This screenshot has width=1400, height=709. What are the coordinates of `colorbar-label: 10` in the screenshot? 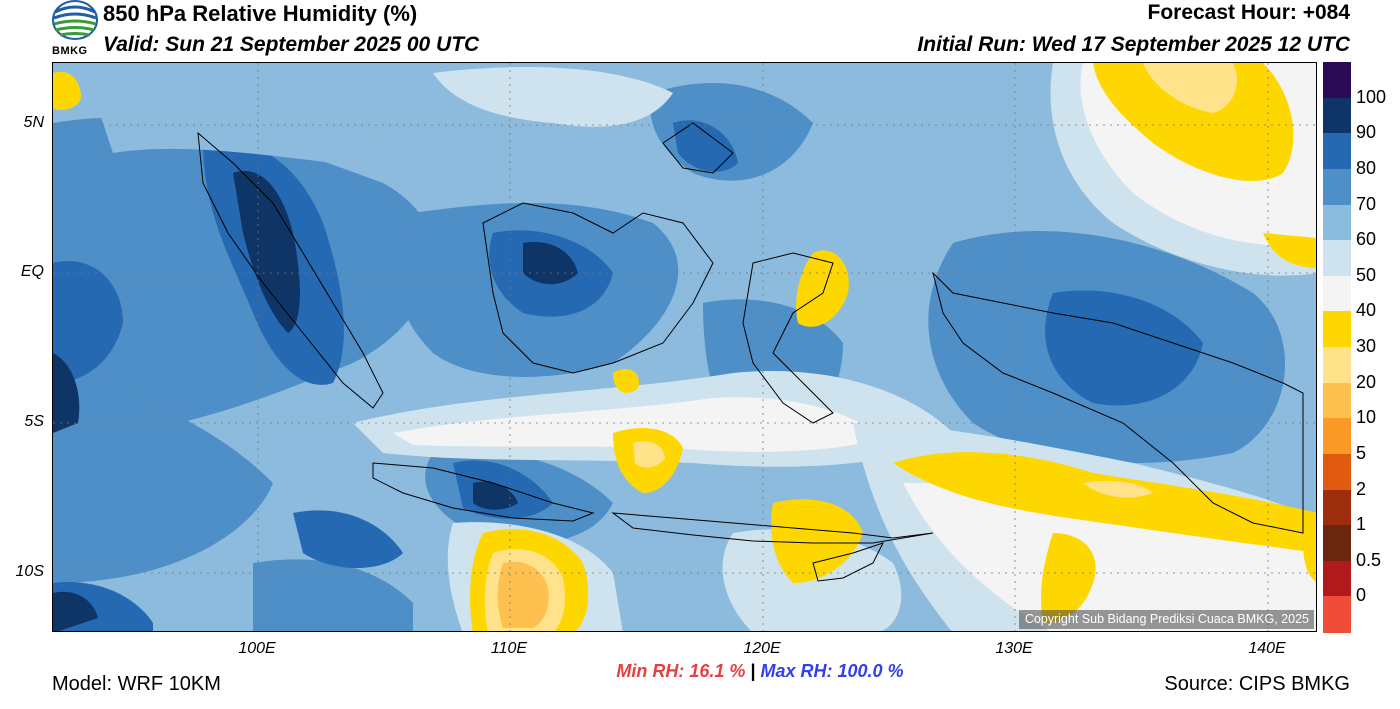 It's located at (1366, 417).